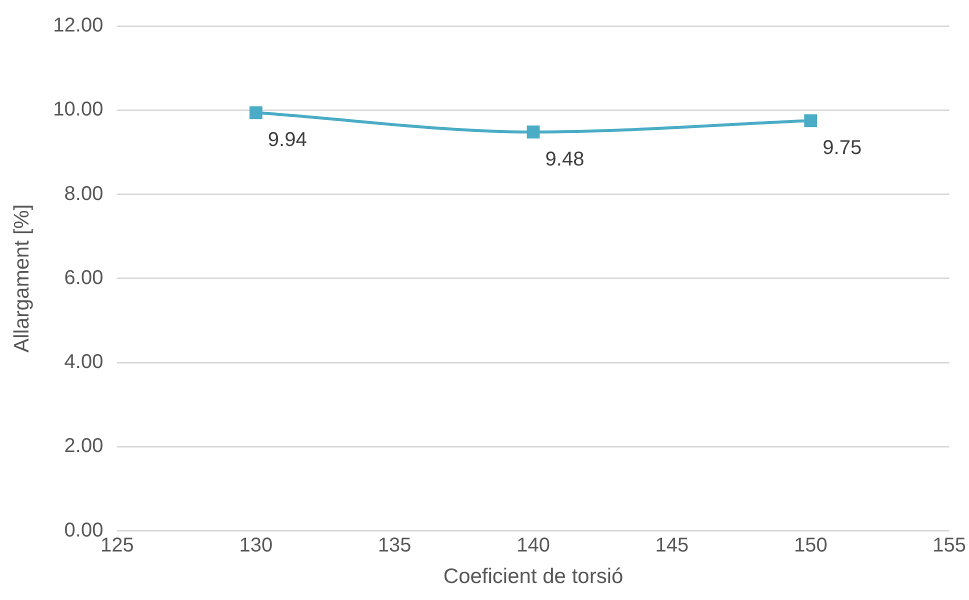 This screenshot has height=600, width=969. Describe the element at coordinates (78, 25) in the screenshot. I see `y-tick-label: 12.00` at that location.